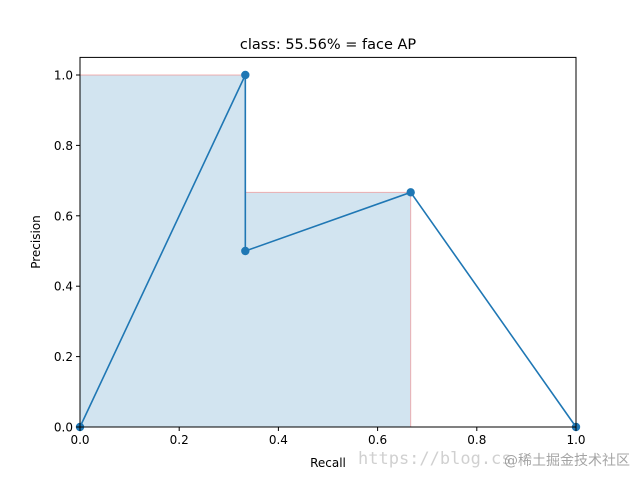 The image size is (640, 480). I want to click on y-tick-label: 0.4, so click(63, 287).